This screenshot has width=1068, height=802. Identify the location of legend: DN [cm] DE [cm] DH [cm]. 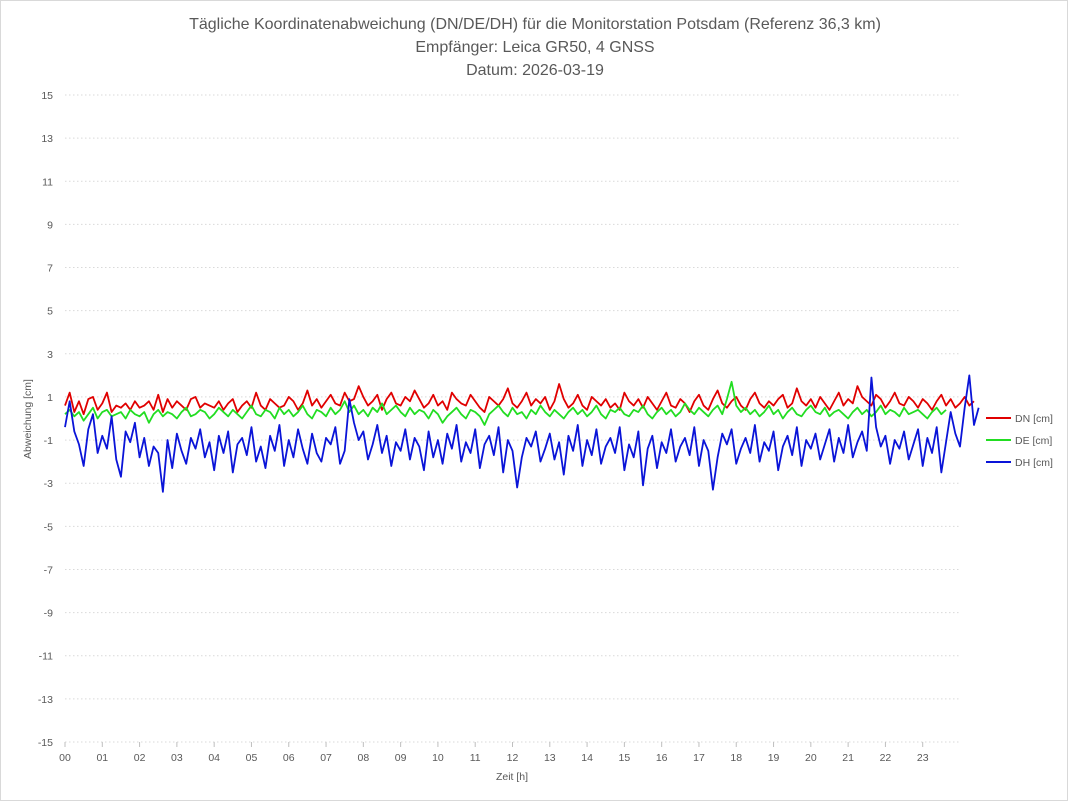
(1019, 441).